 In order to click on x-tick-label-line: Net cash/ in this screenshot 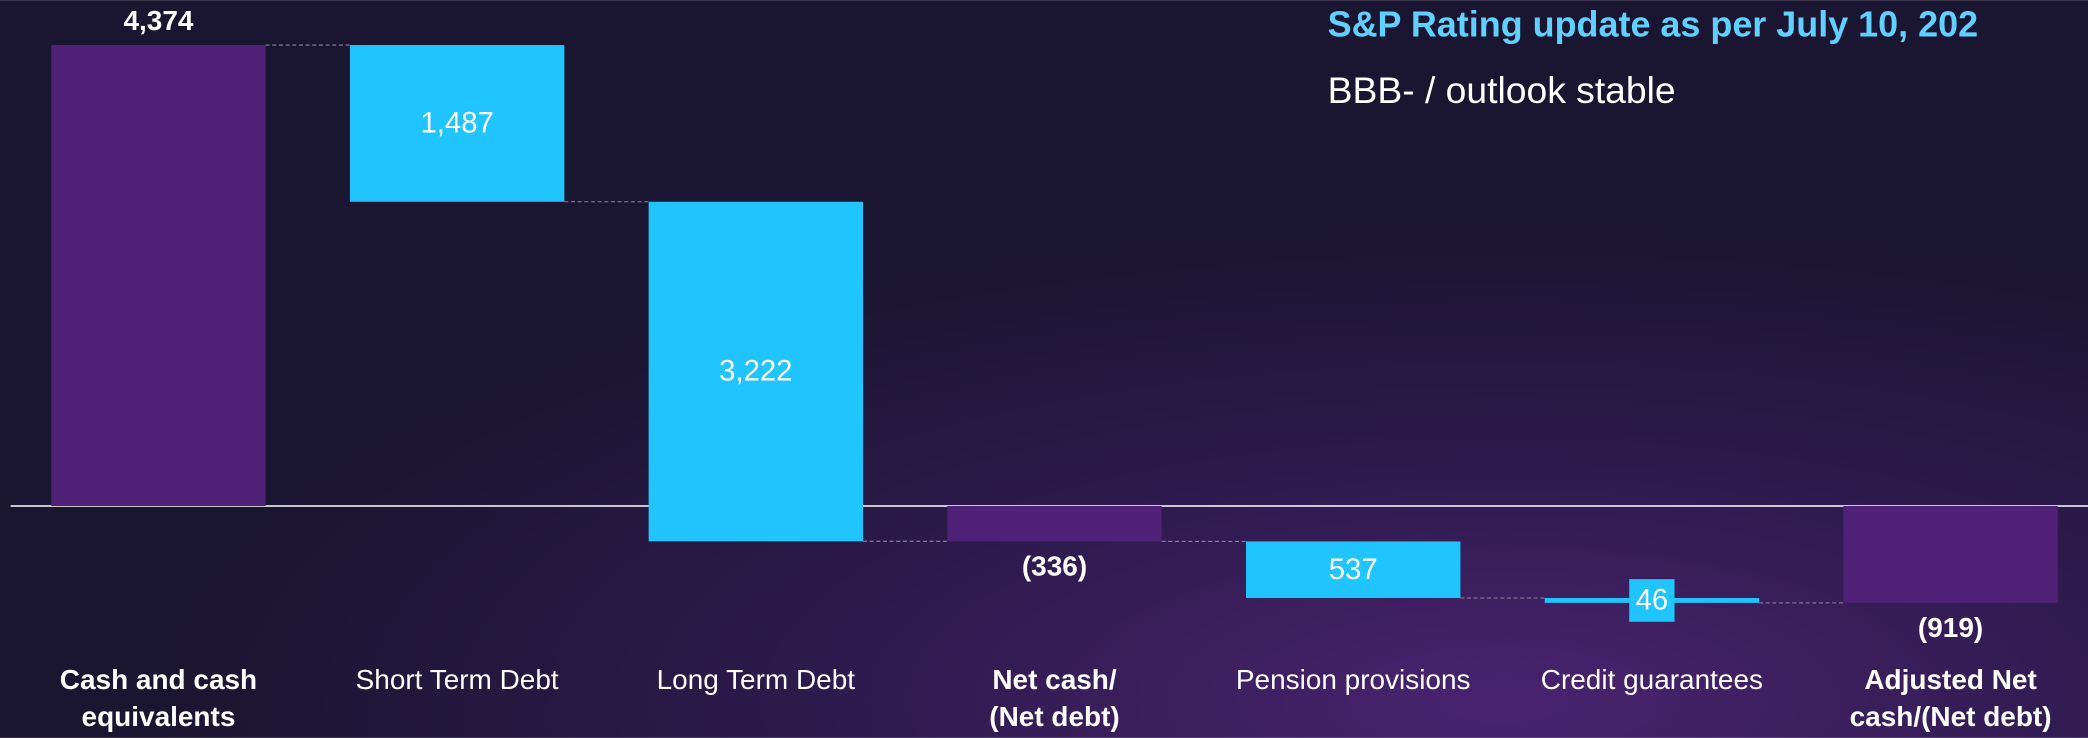, I will do `click(1054, 679)`.